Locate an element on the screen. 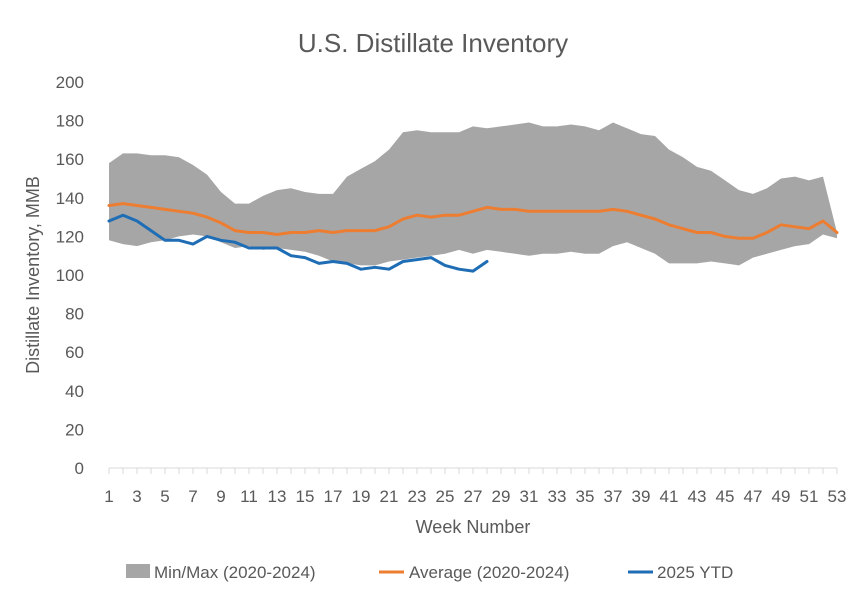 Image resolution: width=865 pixels, height=608 pixels. y-axis-ticks: 0 20 40 60 80 100 120 140 160 180 200 is located at coordinates (70, 275).